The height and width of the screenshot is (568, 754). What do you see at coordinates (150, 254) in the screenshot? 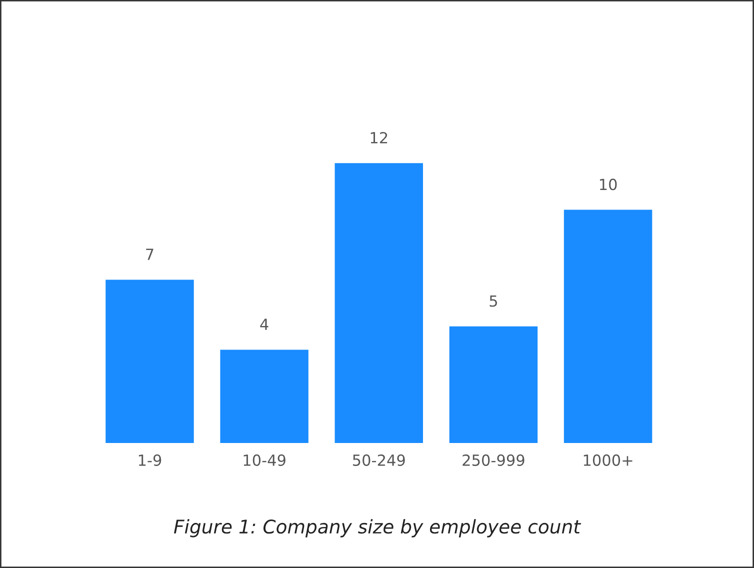
I see `data-label: 7` at bounding box center [150, 254].